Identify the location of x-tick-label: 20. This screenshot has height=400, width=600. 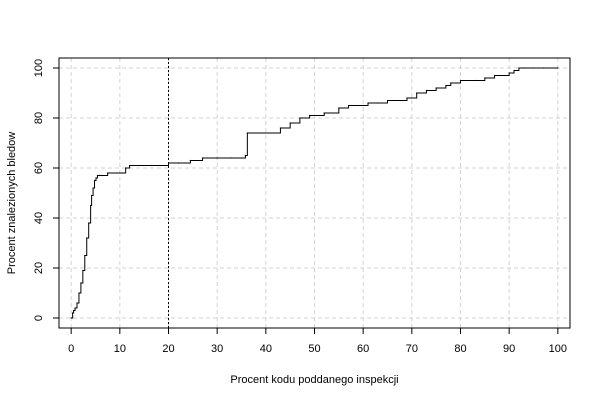
(168, 349).